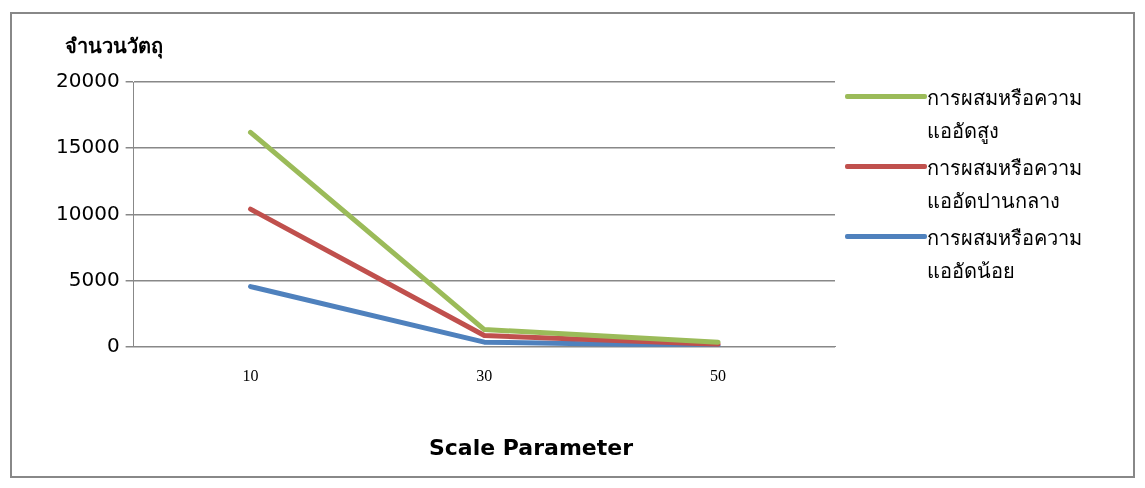 The height and width of the screenshot is (488, 1145). Describe the element at coordinates (1005, 185) in the screenshot. I see `legend-label: การผสมหรือความแออัดปานกลาง` at that location.